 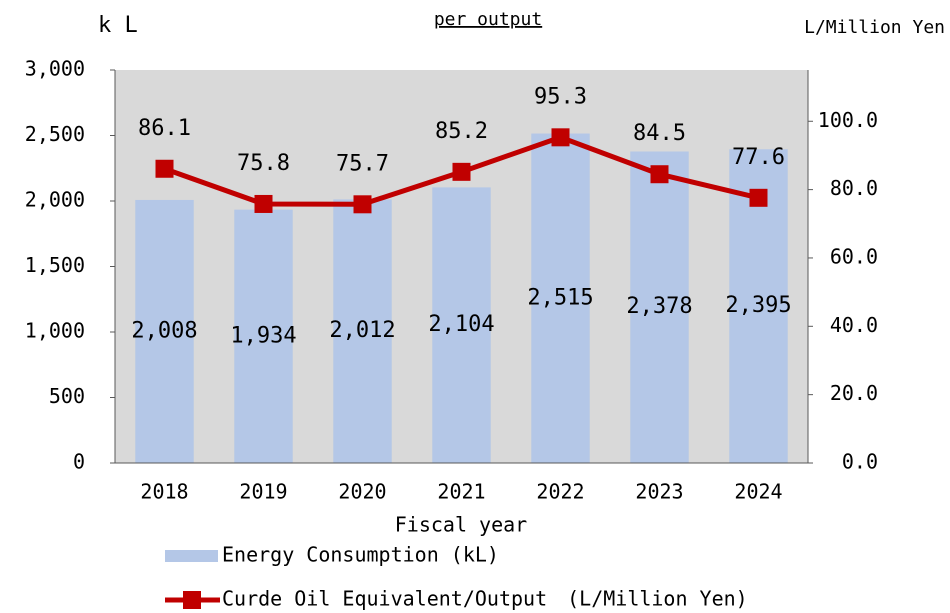 I want to click on bar-value-label: 2,515, so click(x=560, y=297).